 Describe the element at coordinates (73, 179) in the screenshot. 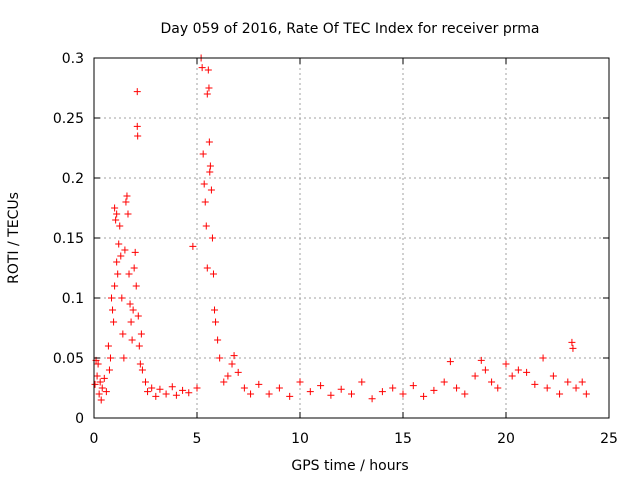

I see `y-tick-label: 0.2` at that location.